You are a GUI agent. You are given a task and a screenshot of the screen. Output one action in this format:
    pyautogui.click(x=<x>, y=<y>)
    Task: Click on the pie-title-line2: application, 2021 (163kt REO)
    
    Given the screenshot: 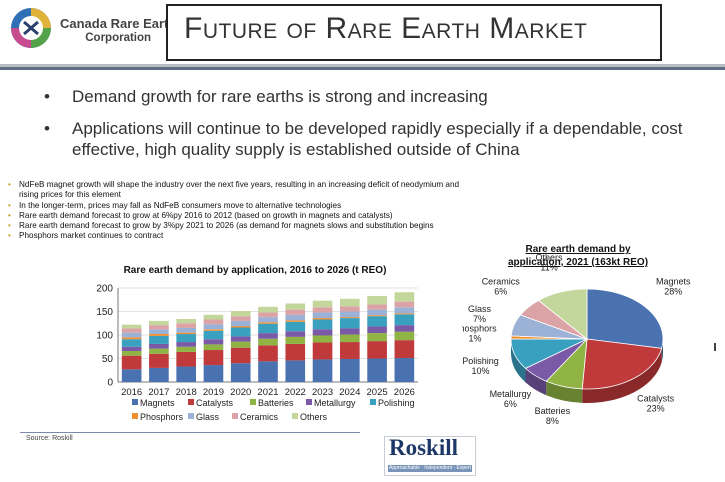 What is the action you would take?
    pyautogui.click(x=578, y=262)
    